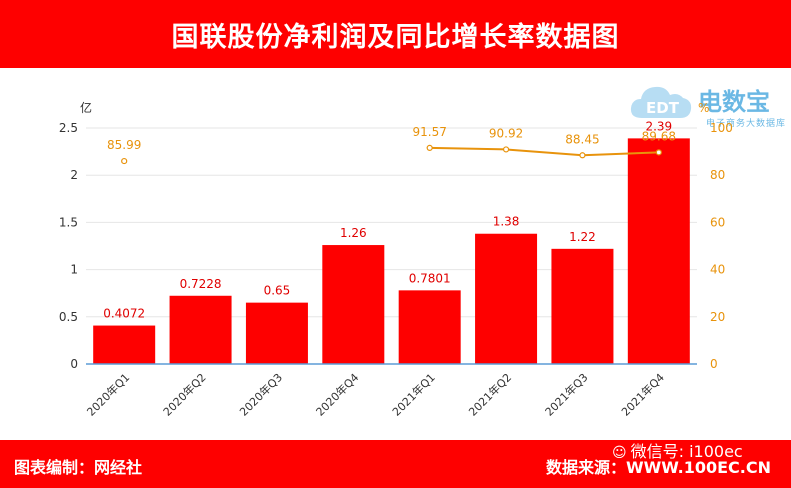  What do you see at coordinates (184, 394) in the screenshot?
I see `x-tick-label: 2020年Q2` at bounding box center [184, 394].